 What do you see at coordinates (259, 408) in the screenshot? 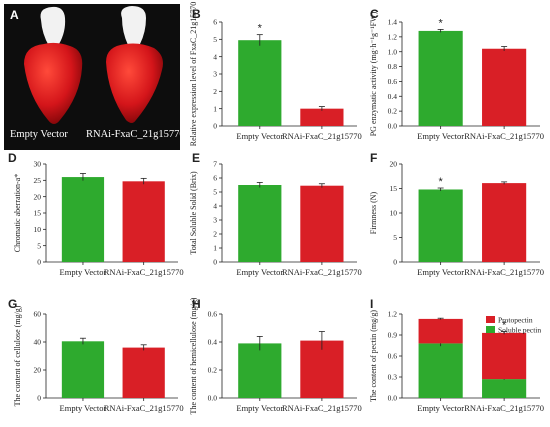
I see `category-label-h: Empty Vector` at bounding box center [259, 408].